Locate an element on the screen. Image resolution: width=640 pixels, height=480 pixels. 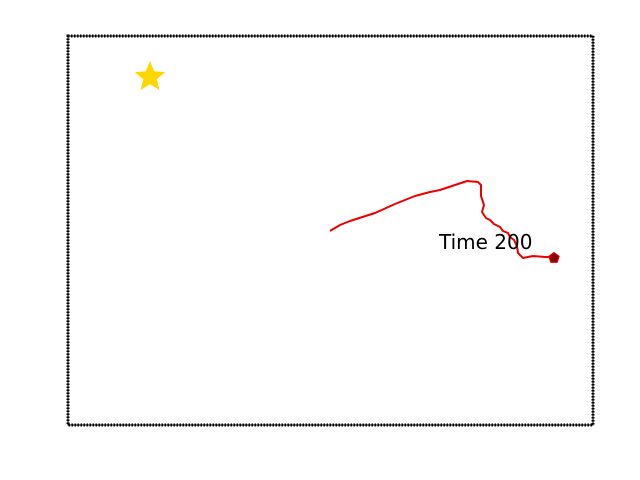
goal-star is located at coordinates (150, 75).